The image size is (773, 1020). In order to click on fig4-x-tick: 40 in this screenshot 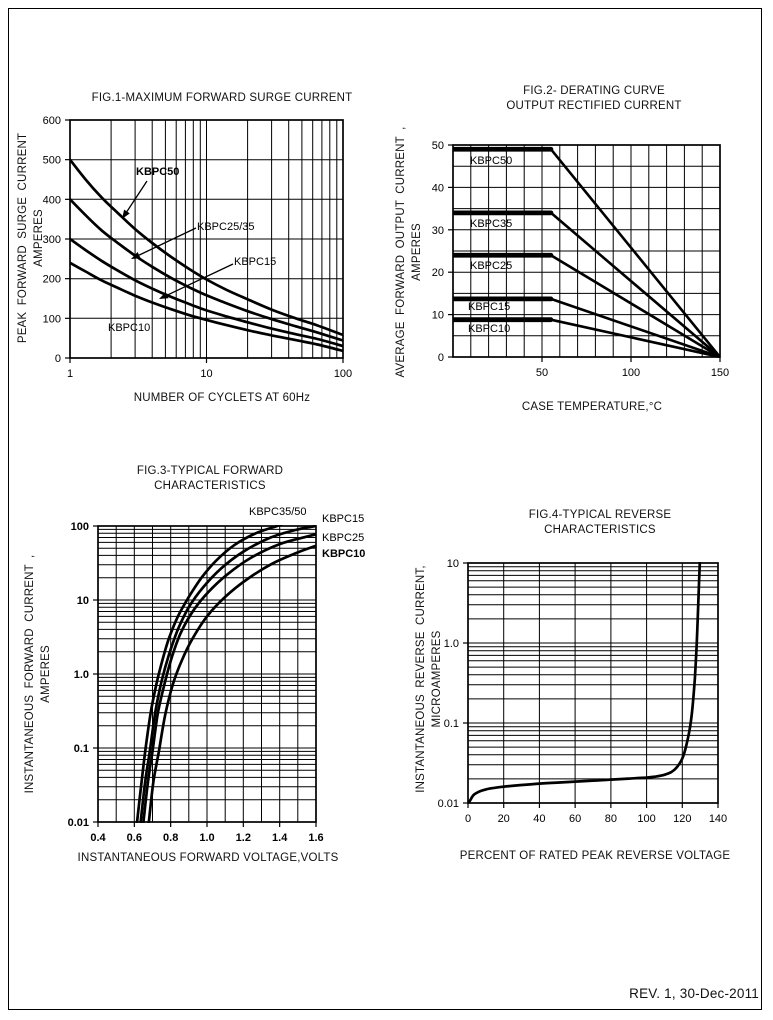, I will do `click(539, 819)`.